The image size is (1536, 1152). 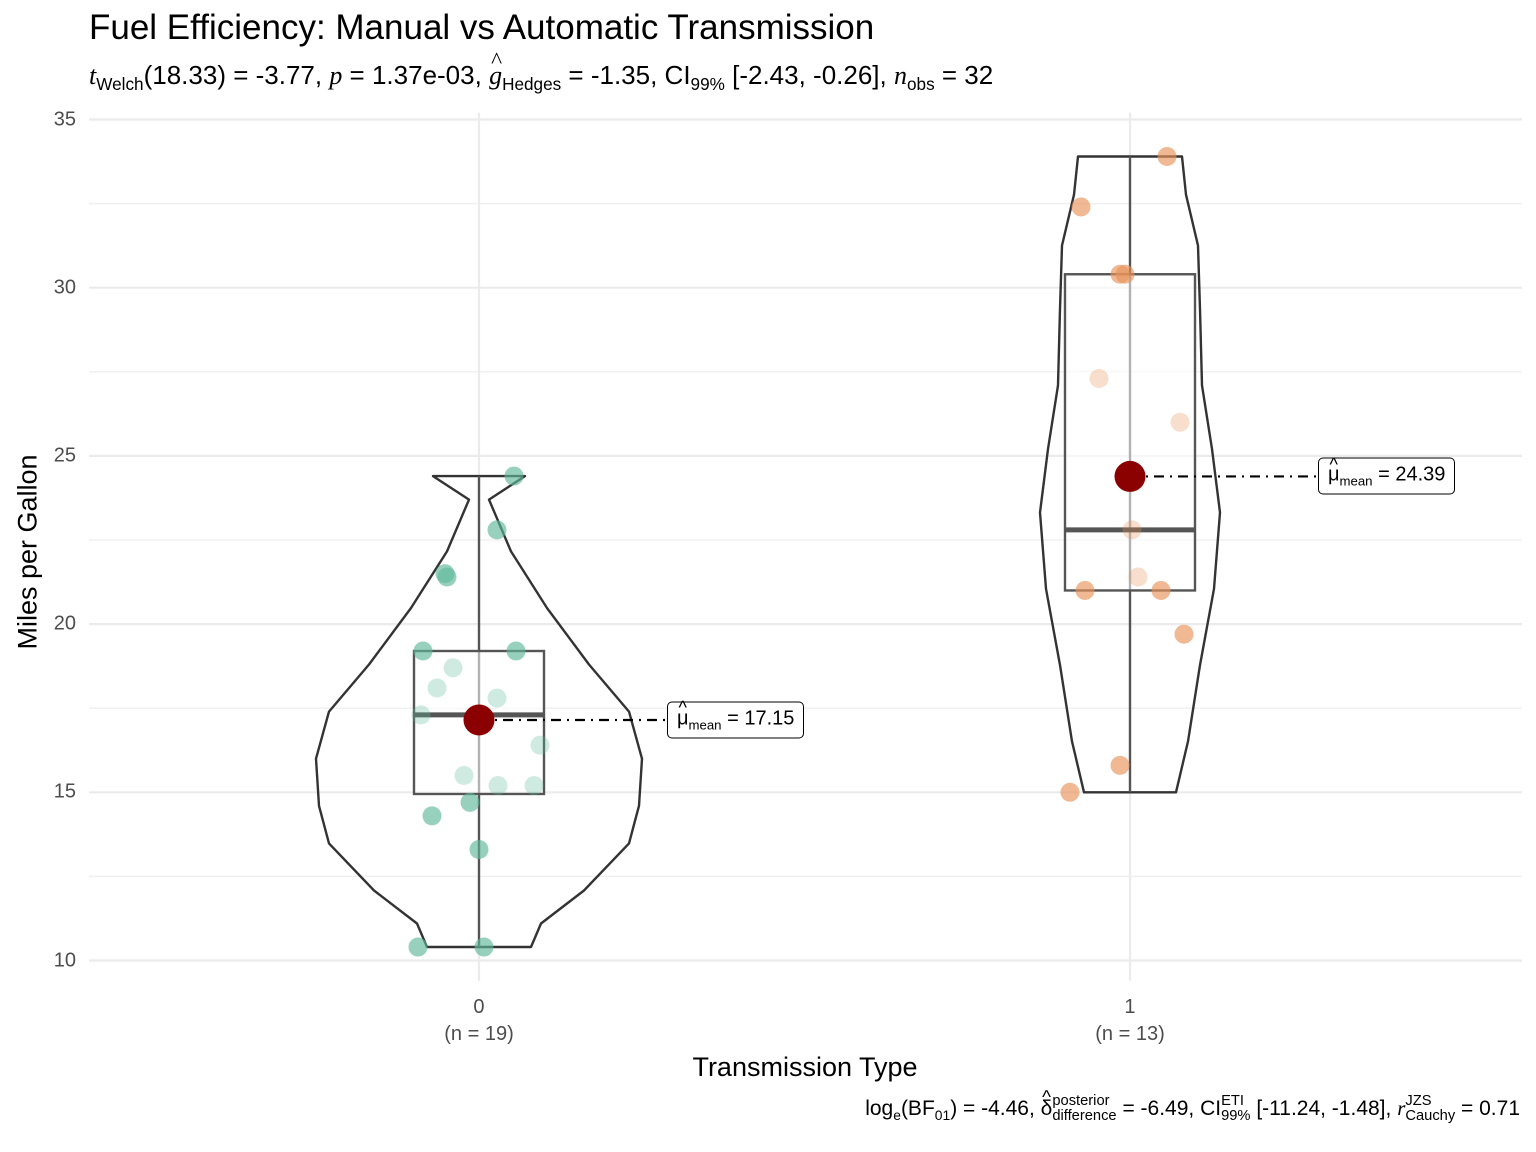 What do you see at coordinates (942, 1115) in the screenshot?
I see `caption-bf-sub: 01` at bounding box center [942, 1115].